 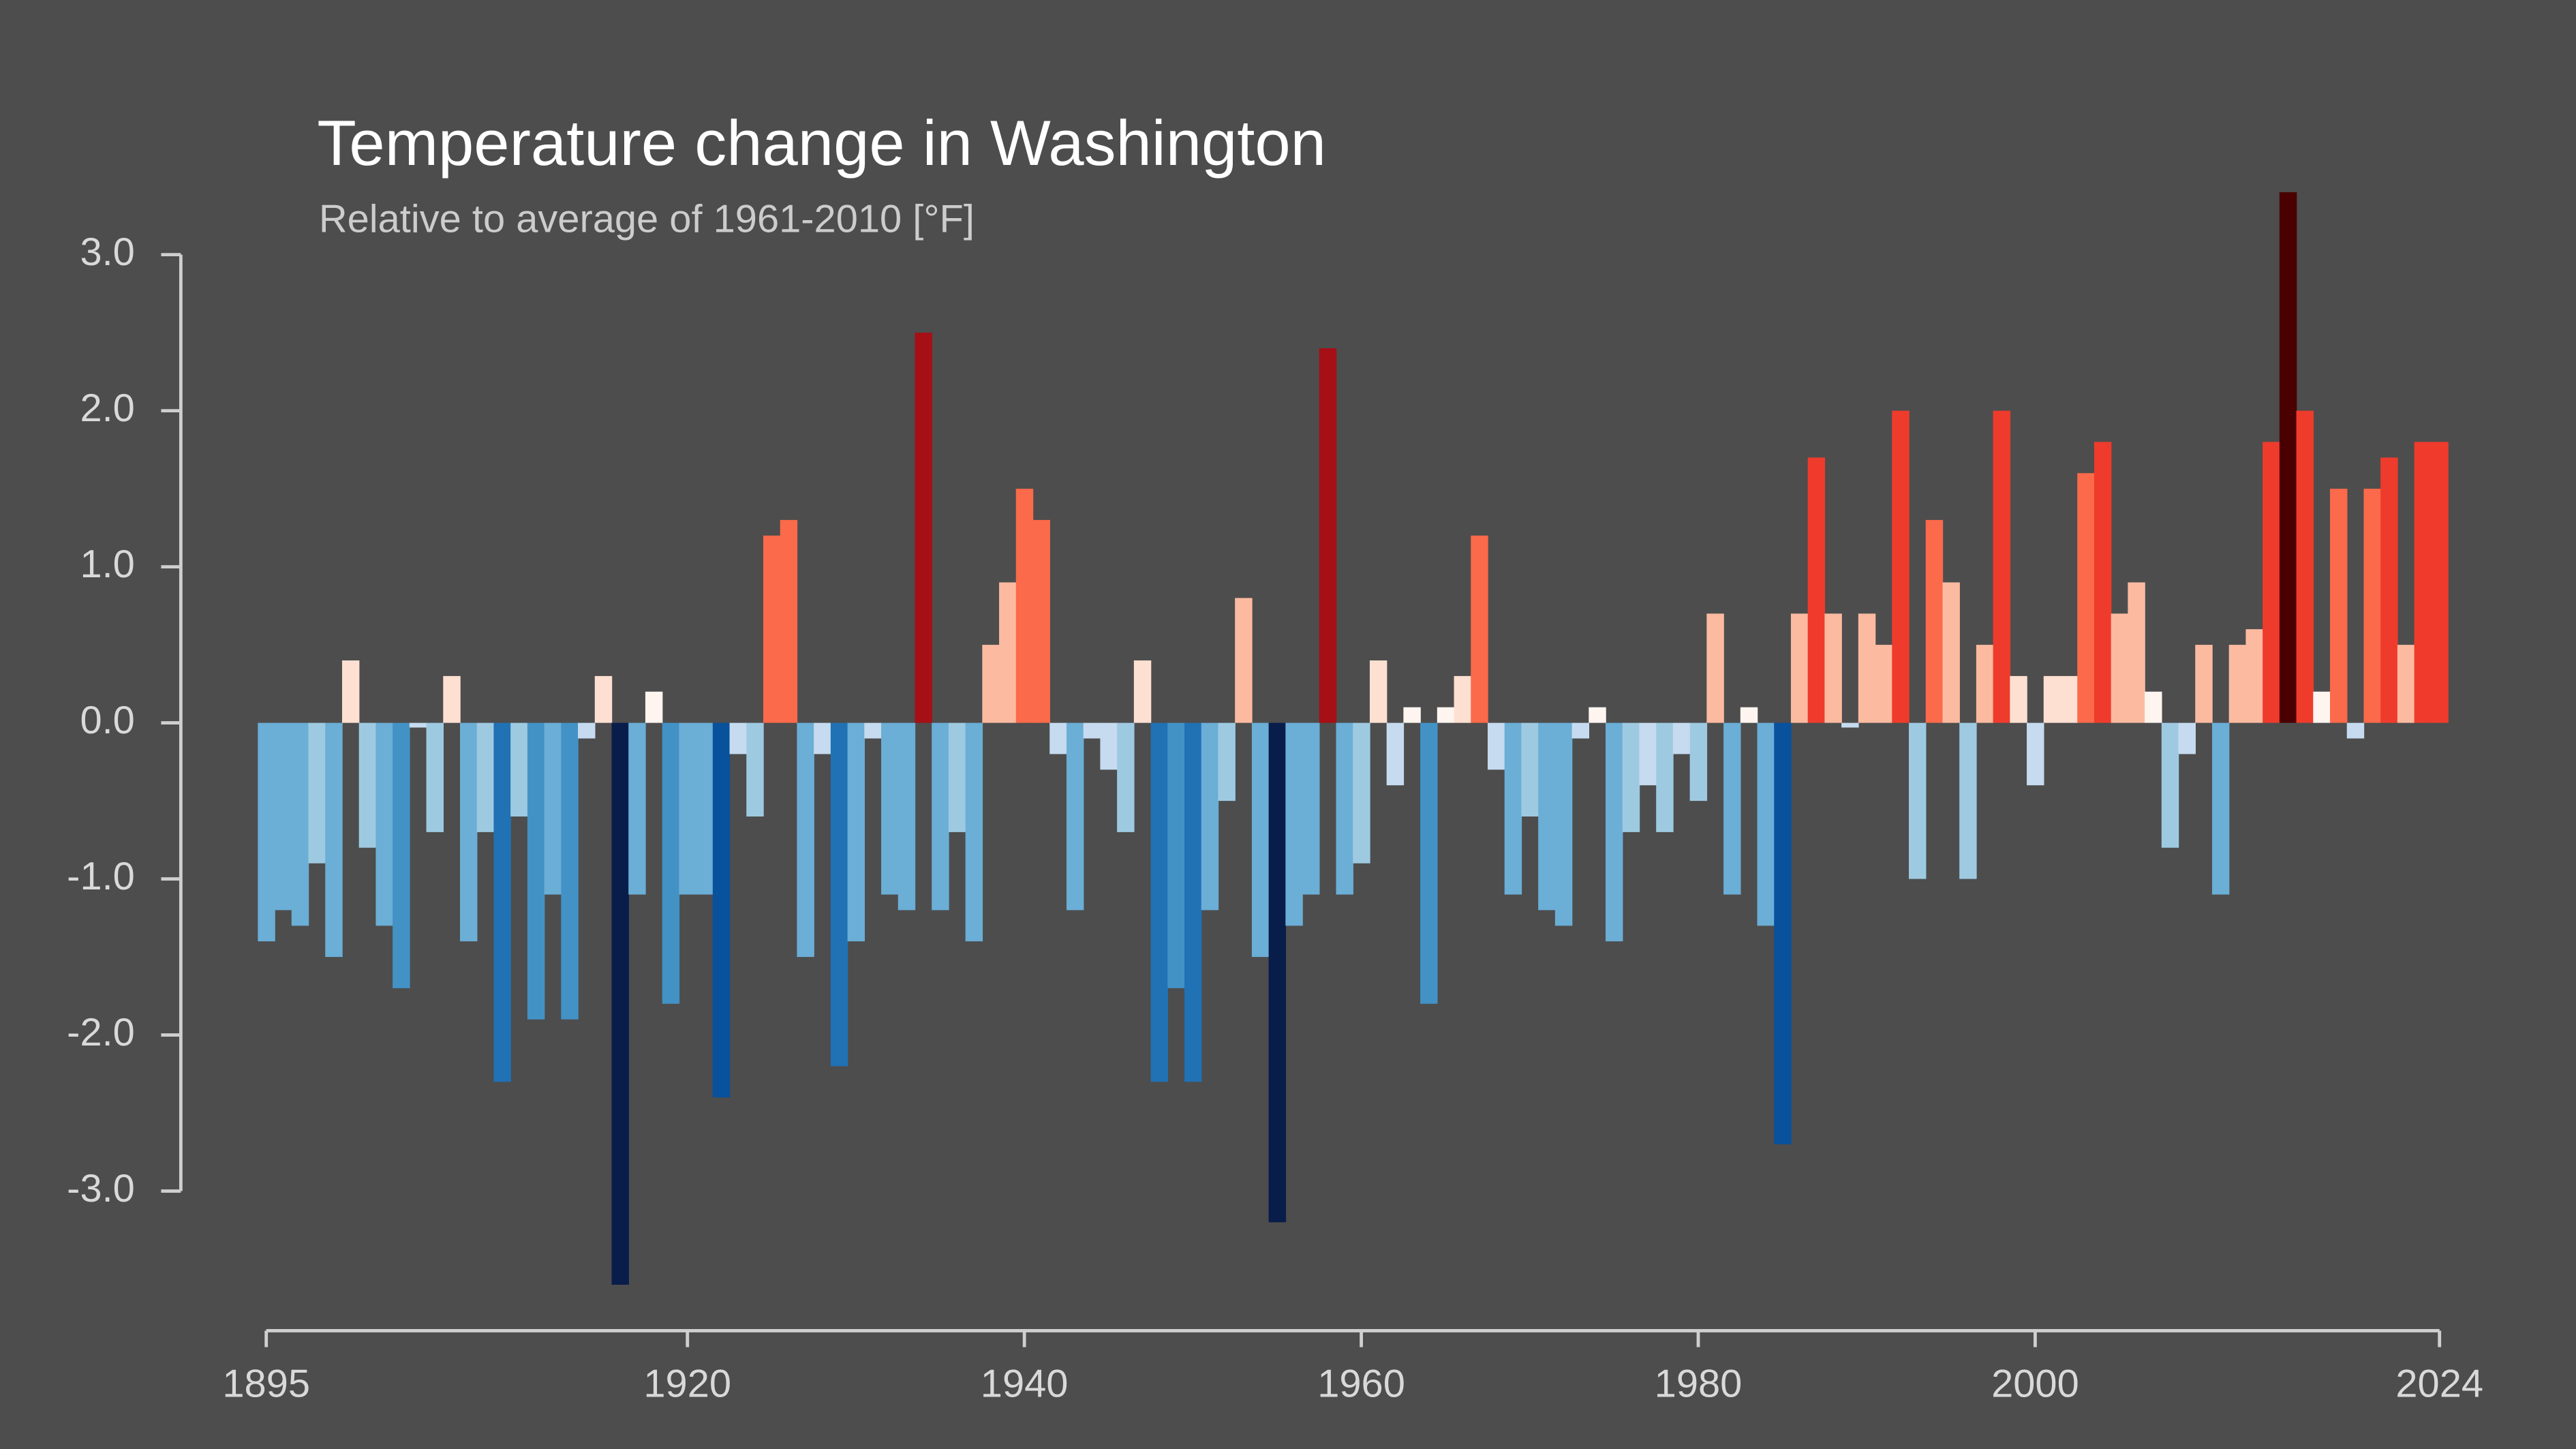 I want to click on x-tick-label: 2000, so click(x=2035, y=1384).